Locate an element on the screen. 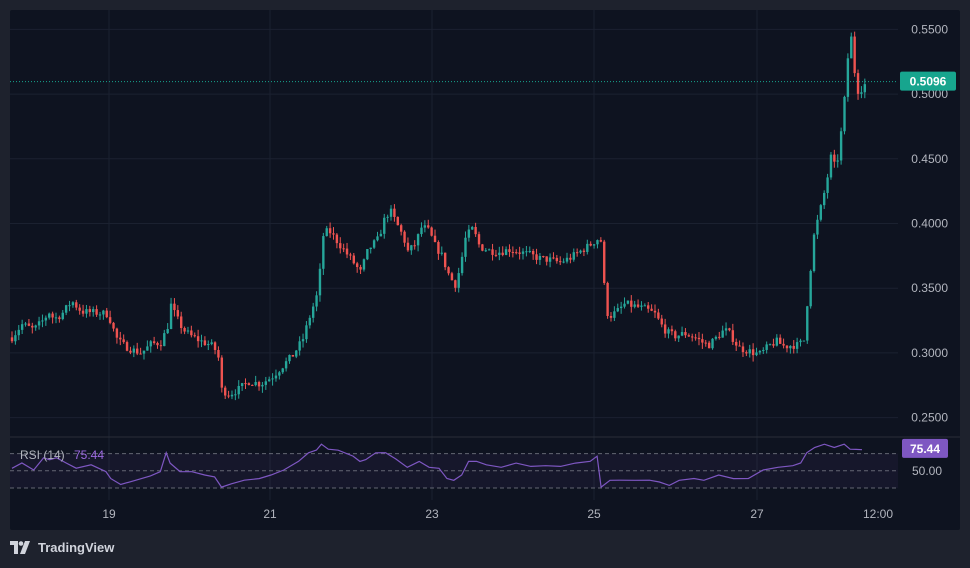 This screenshot has height=568, width=970. rsi-value-label: 75.44 is located at coordinates (925, 449).